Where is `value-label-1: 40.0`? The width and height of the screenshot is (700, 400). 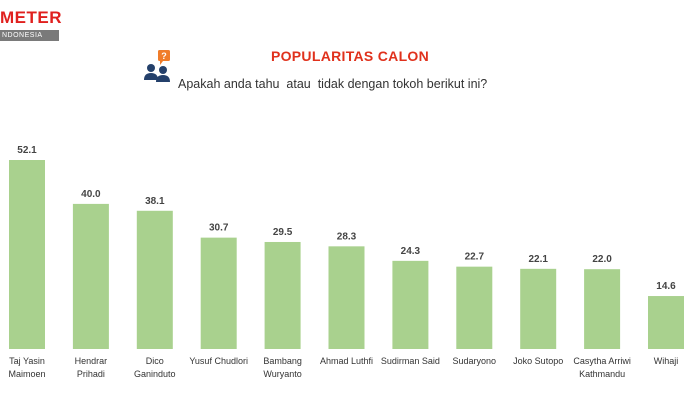 value-label-1: 40.0 is located at coordinates (91, 194).